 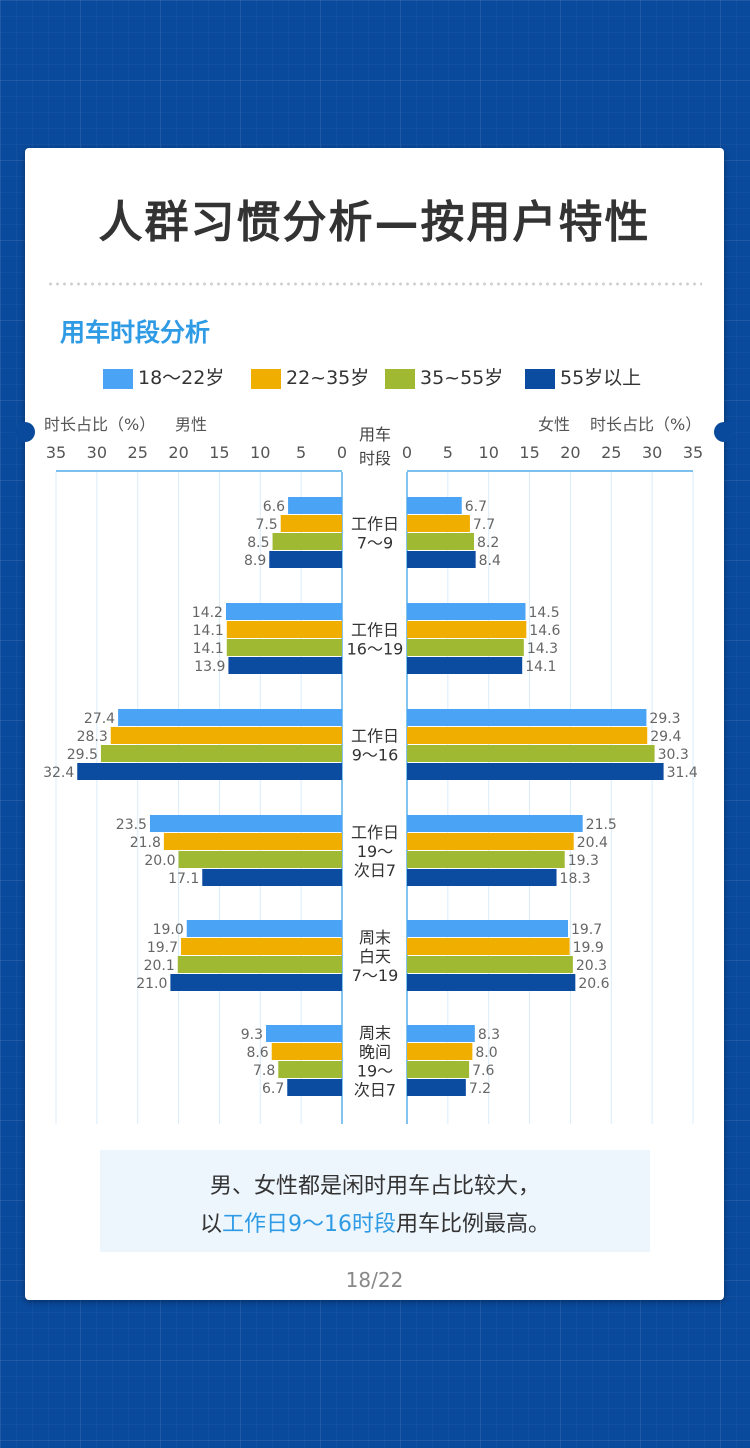 I want to click on left-tick-label: 0, so click(x=342, y=452).